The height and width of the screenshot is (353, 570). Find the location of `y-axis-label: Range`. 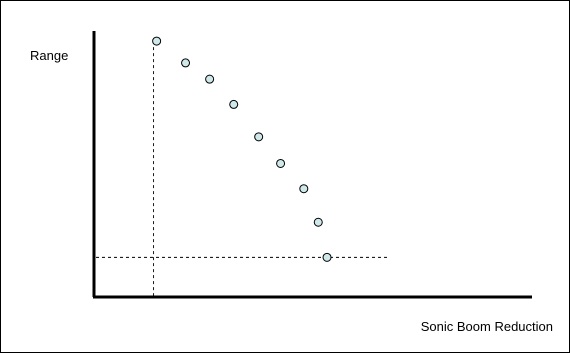

y-axis-label: Range is located at coordinates (49, 55).